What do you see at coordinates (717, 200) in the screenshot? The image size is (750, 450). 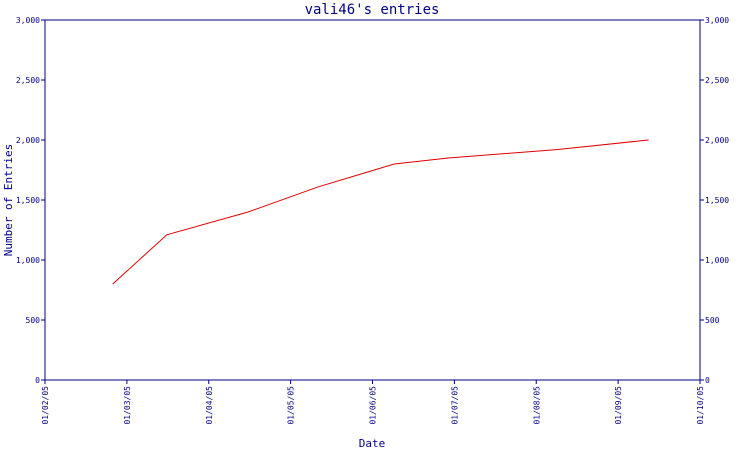 I see `y-tick-label-right: 1,500` at bounding box center [717, 200].